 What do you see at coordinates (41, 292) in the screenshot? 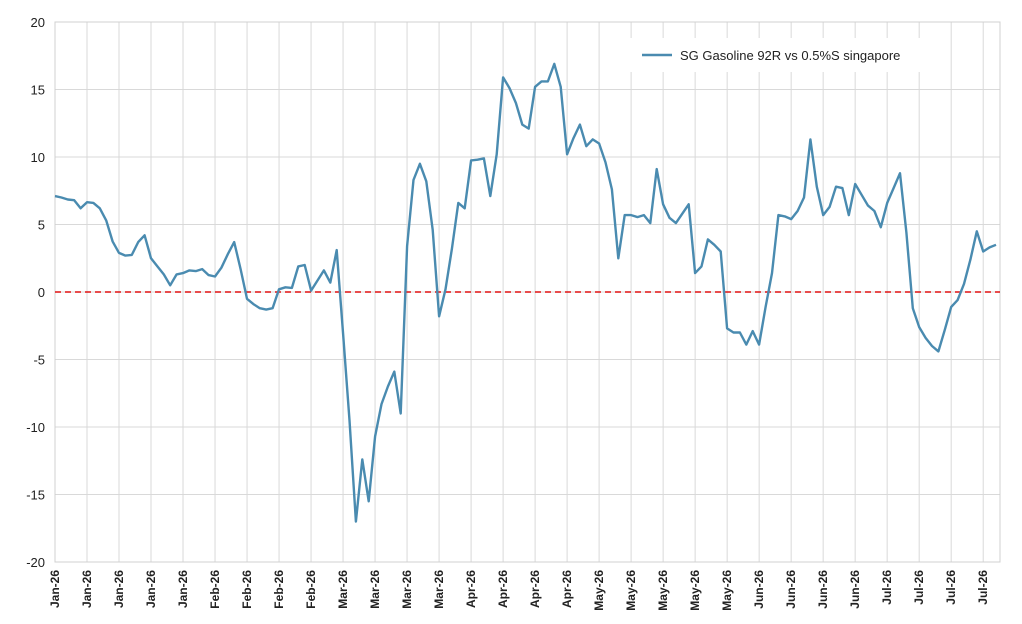
I see `y-tick-label: 0` at bounding box center [41, 292].